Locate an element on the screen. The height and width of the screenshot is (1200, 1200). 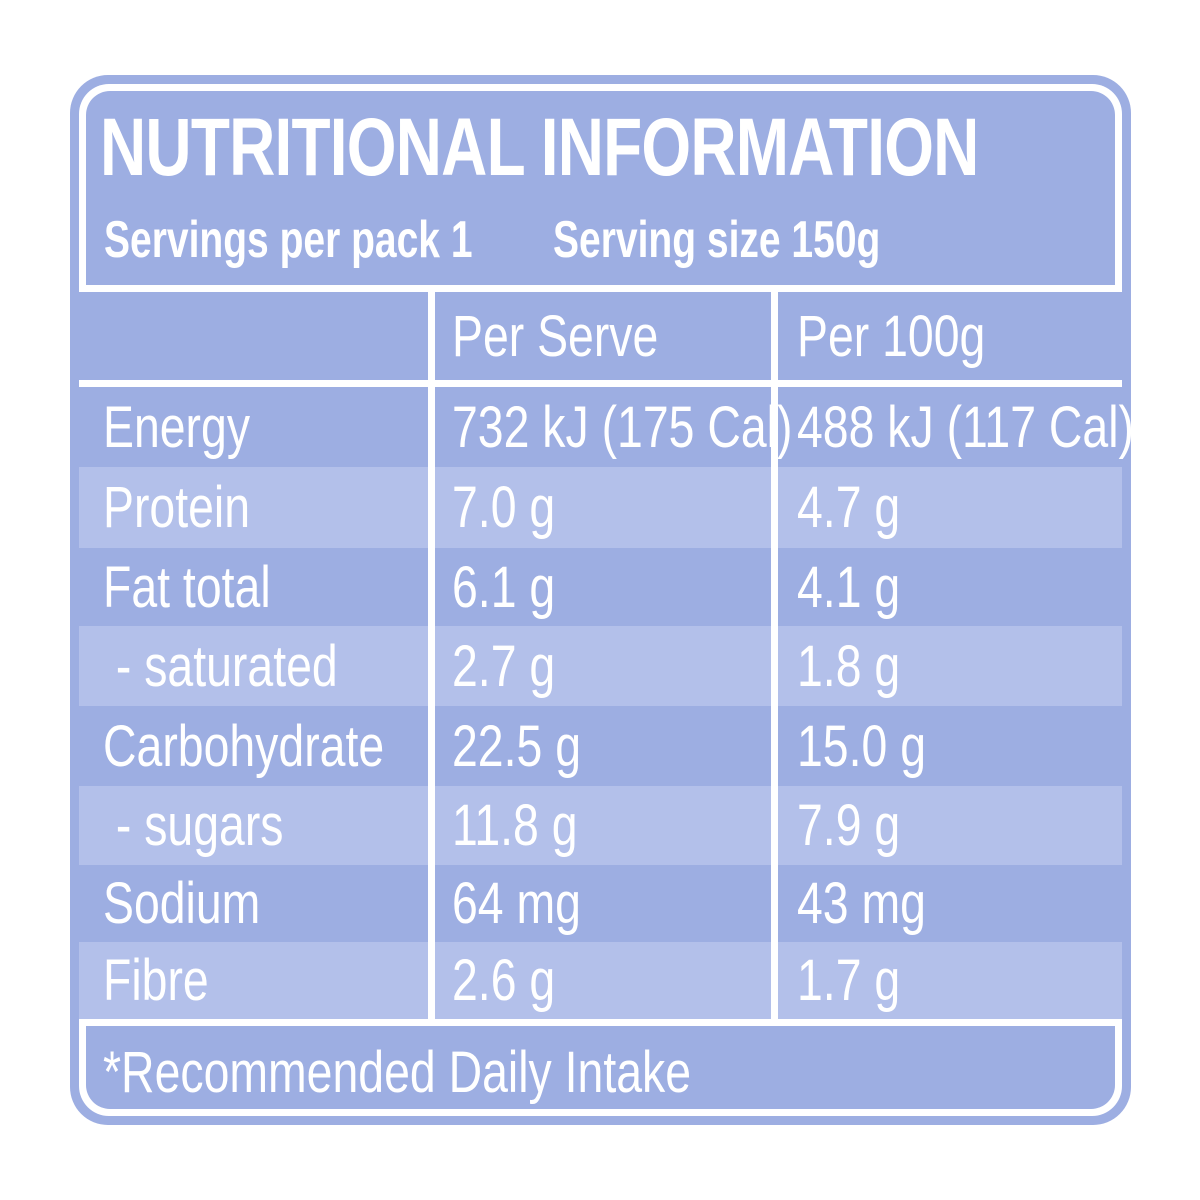
footnote: *Recommended Daily Intake is located at coordinates (397, 1072).